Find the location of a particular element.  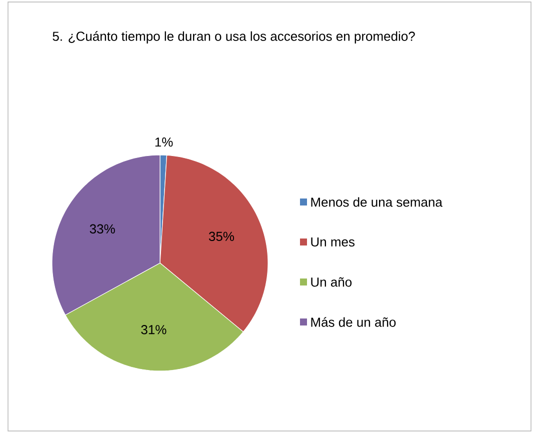

data-label: 1% is located at coordinates (164, 142).